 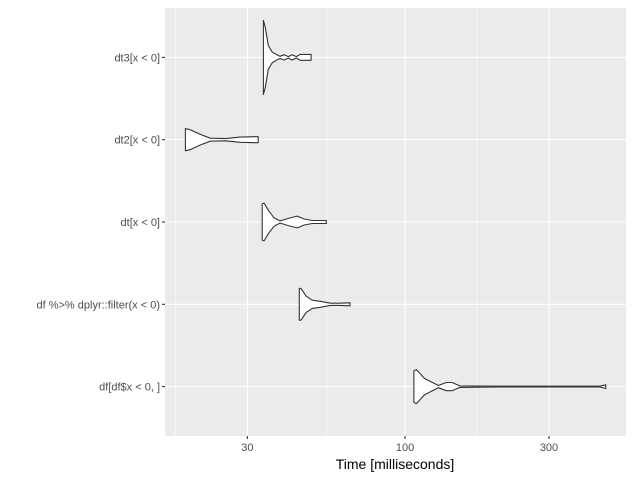 I want to click on x-axis-title: Time [milliseconds], so click(x=395, y=464).